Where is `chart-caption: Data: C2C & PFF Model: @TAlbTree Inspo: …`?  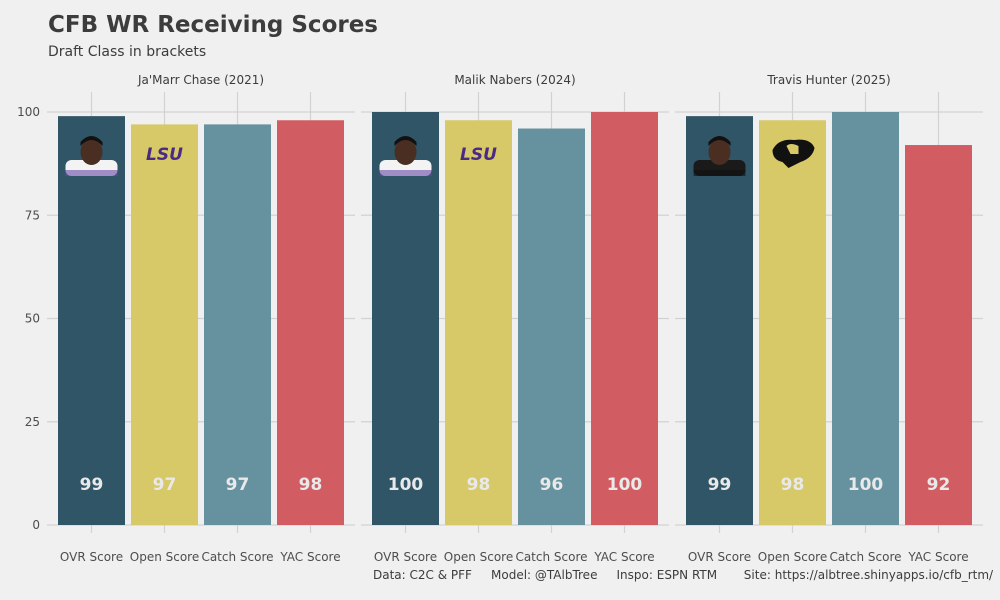
chart-caption: Data: C2C & PFF Model: @TAlbTree Inspo: … is located at coordinates (683, 575).